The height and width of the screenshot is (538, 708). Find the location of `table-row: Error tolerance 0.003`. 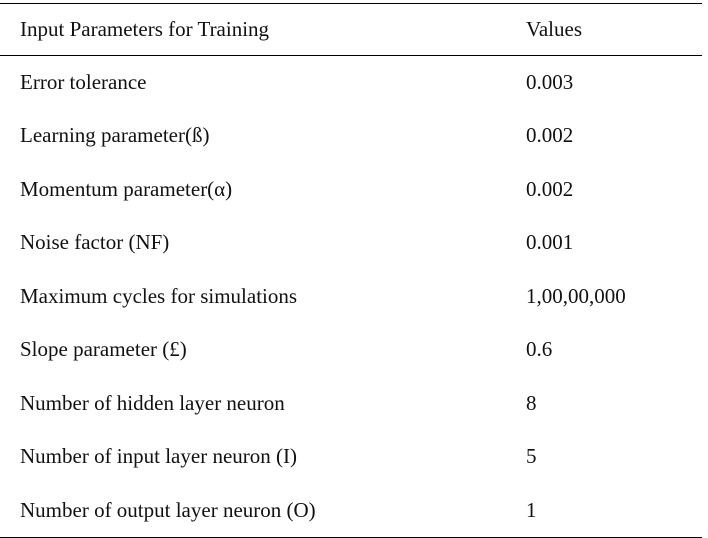

table-row: Error tolerance 0.003 is located at coordinates (351, 83).